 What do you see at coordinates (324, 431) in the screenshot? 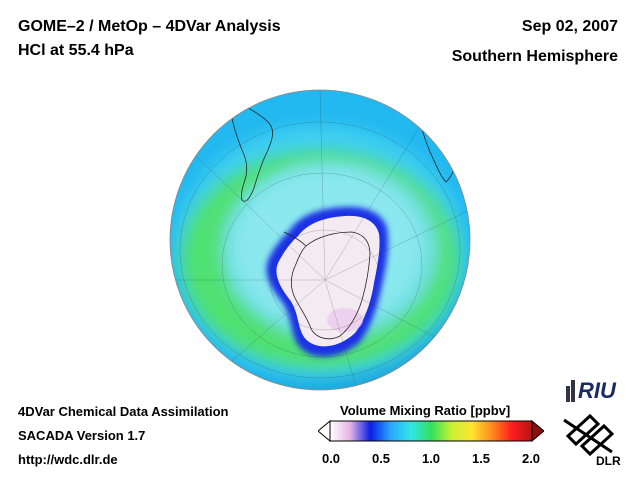
I see `colorbar-arrow-left` at bounding box center [324, 431].